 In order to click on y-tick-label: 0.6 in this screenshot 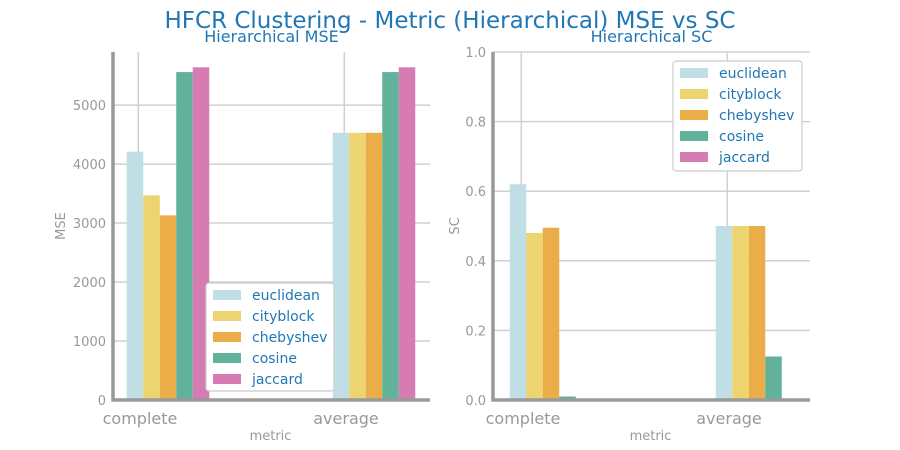, I will do `click(475, 192)`.